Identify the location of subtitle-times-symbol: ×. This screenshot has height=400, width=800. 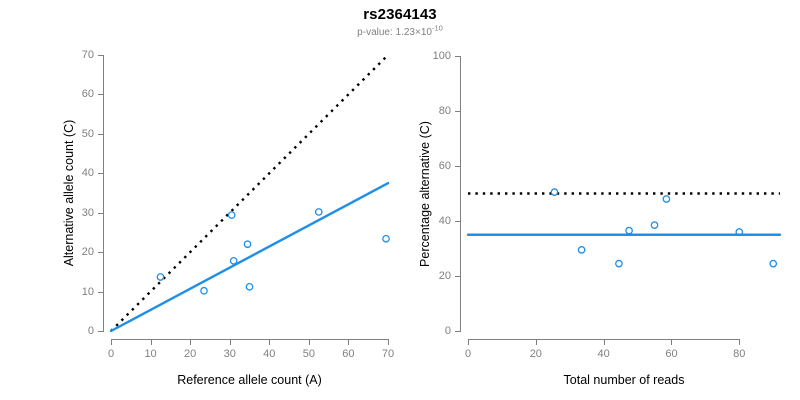
(418, 32).